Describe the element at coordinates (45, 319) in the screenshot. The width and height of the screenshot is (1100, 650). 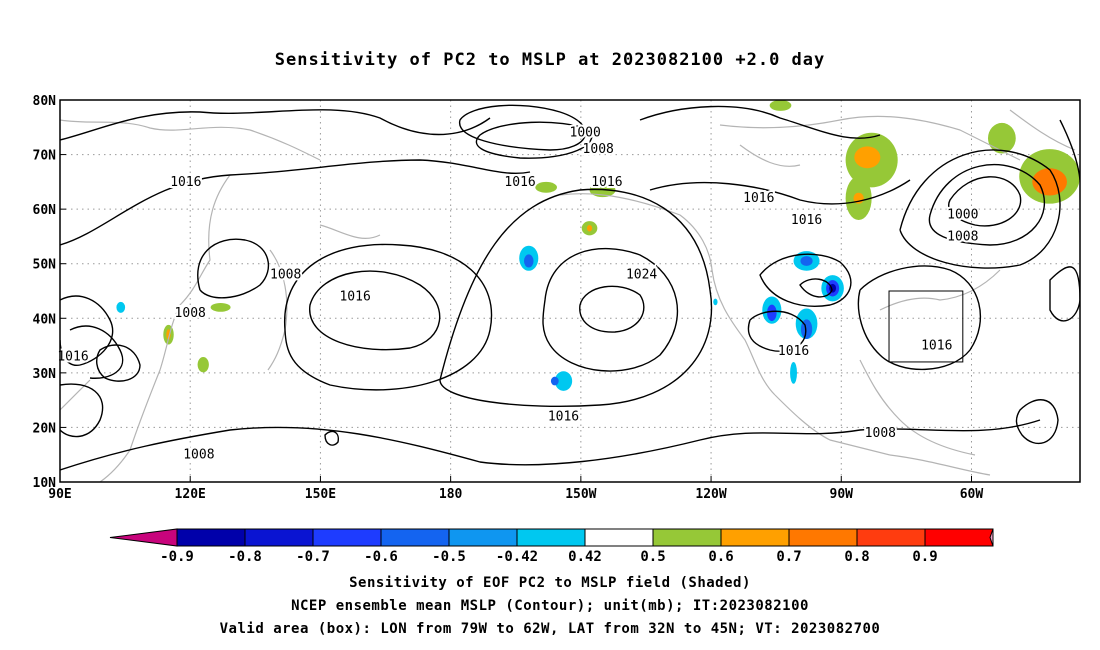
I see `y-tick-label: 40N` at that location.